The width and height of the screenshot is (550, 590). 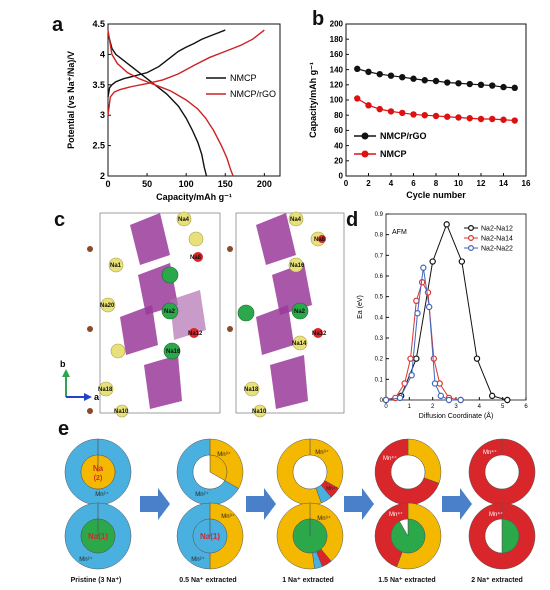 I want to click on y-tick-label: 200, so click(x=337, y=24).